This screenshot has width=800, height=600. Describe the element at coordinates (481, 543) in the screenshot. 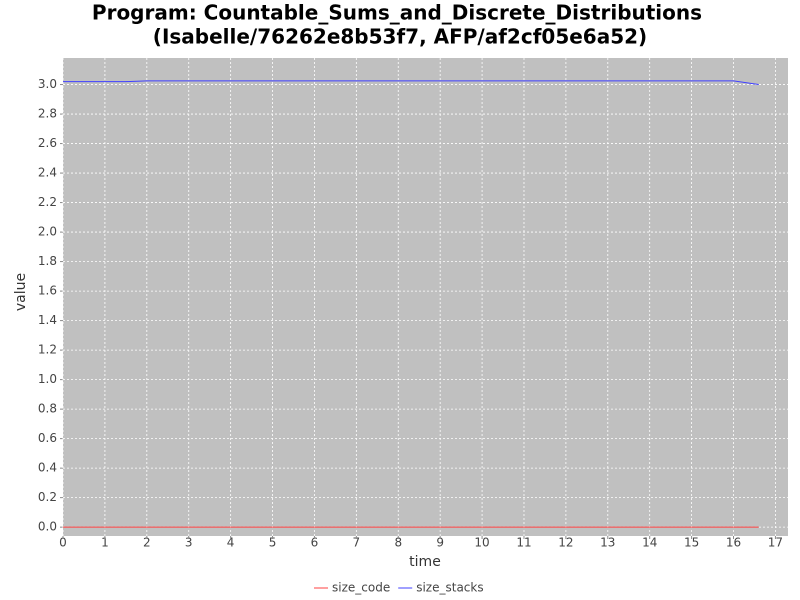

I see `x-tick-label: 10` at that location.